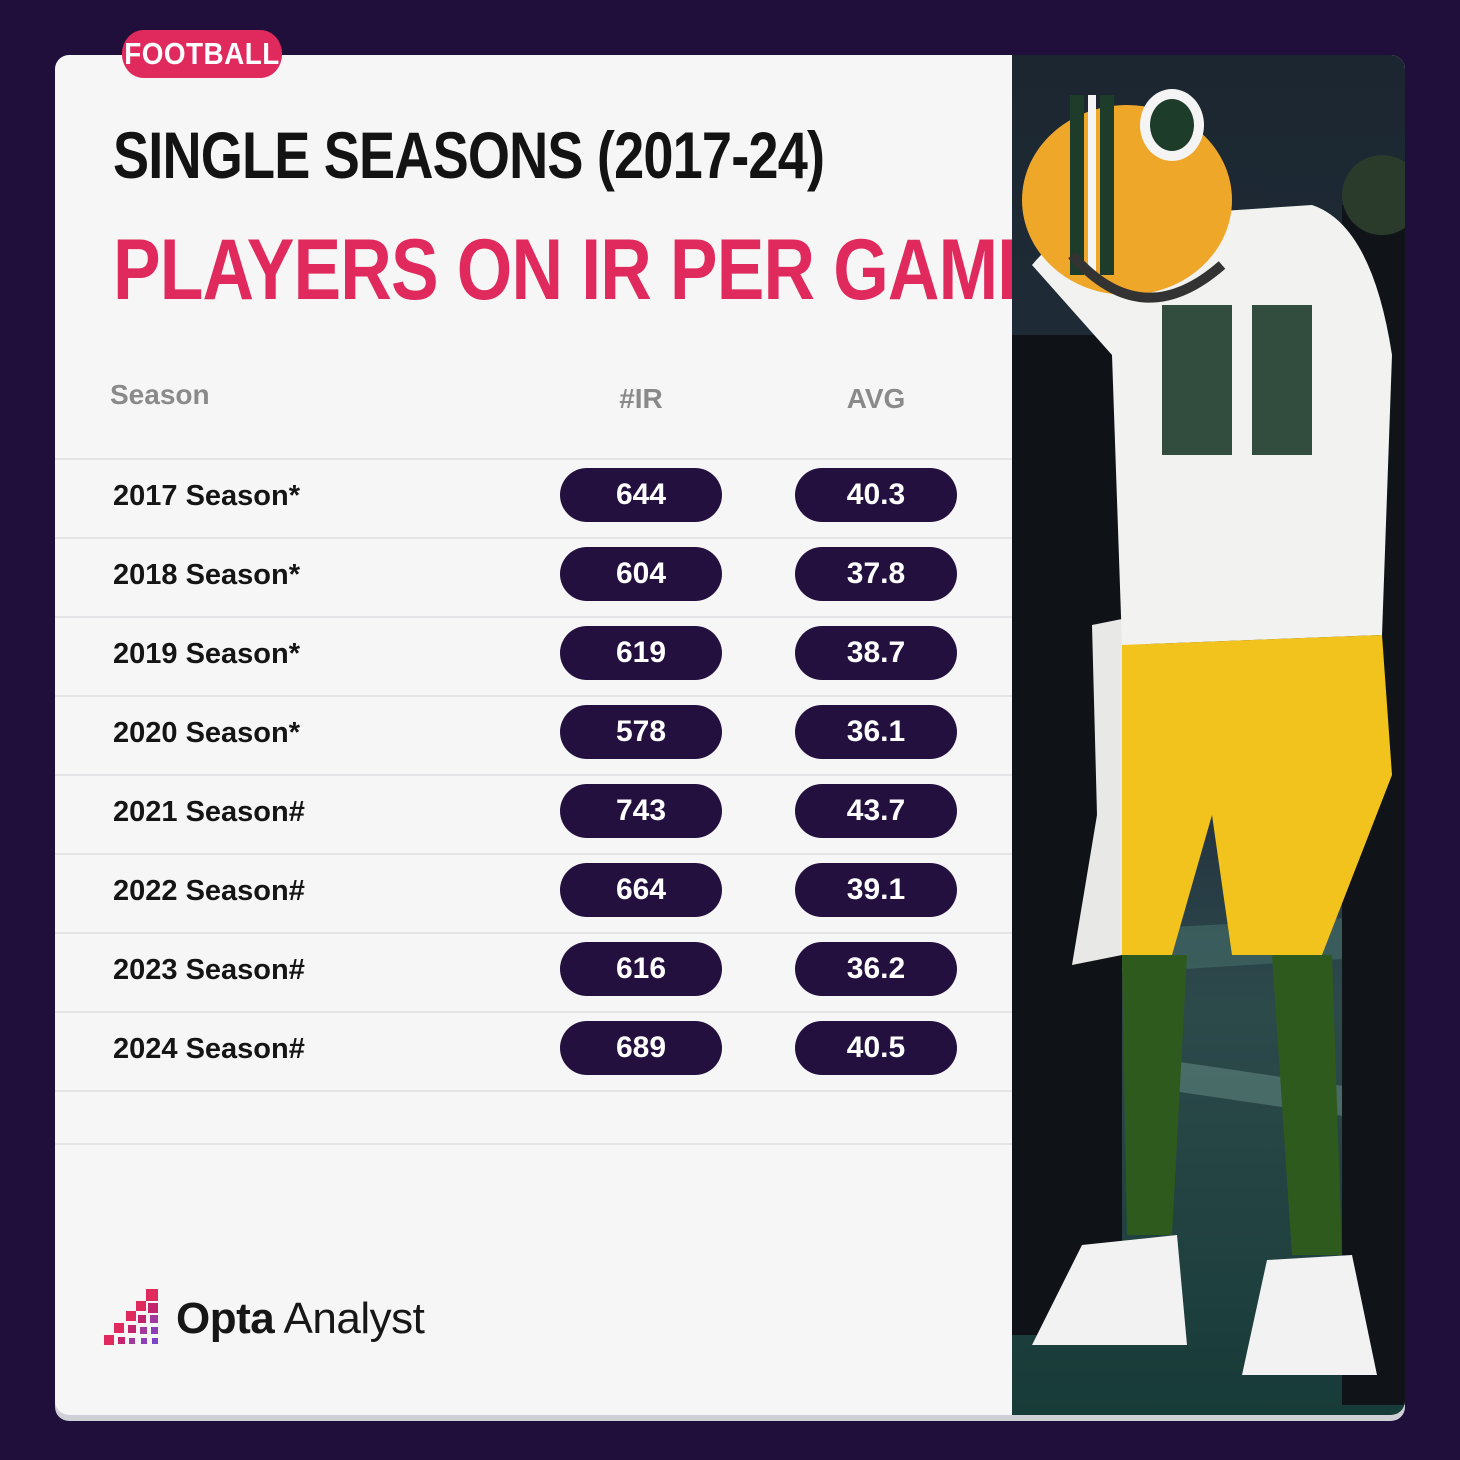  What do you see at coordinates (876, 398) in the screenshot?
I see `column-header-avg: AVG` at bounding box center [876, 398].